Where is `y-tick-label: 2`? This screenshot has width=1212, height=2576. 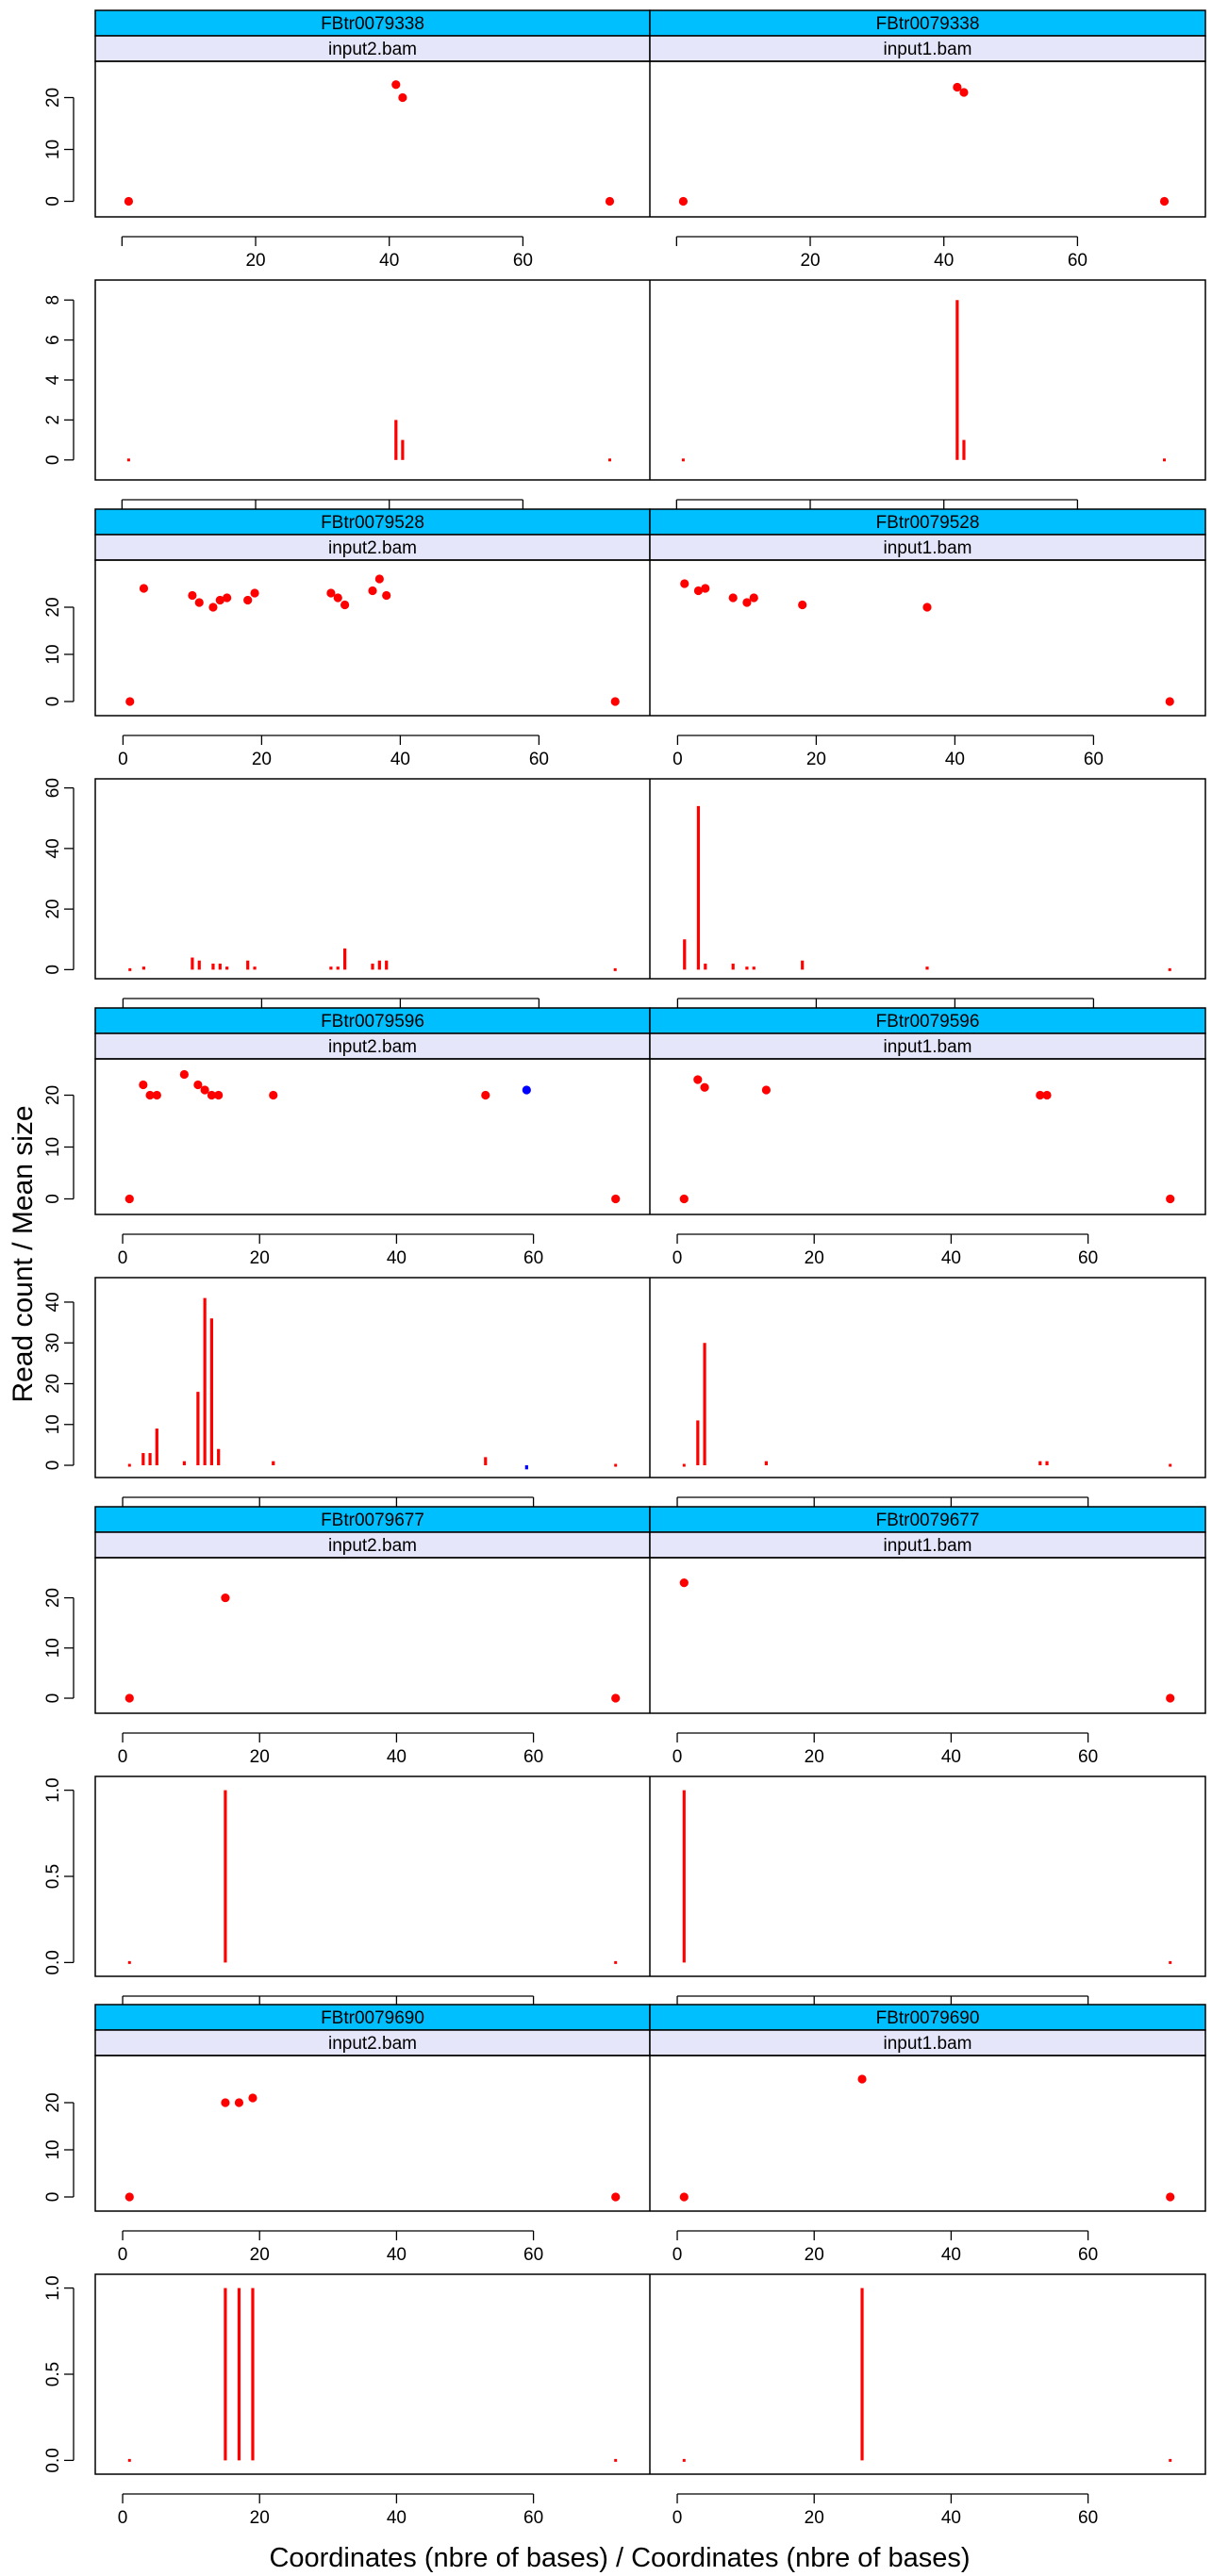
y-tick-label: 2 is located at coordinates (53, 420).